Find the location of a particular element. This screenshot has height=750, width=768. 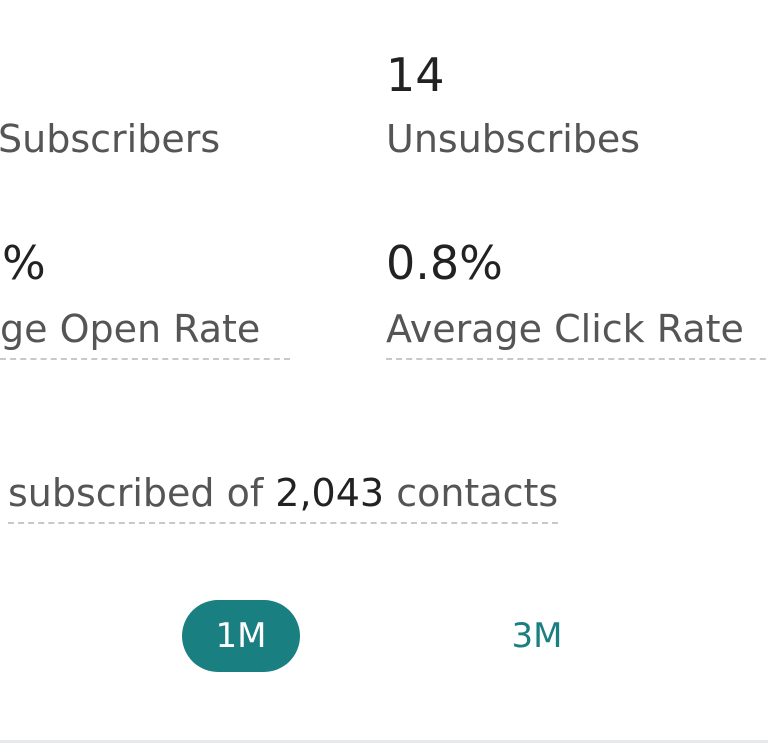

stat-label: ge Open Rate is located at coordinates (145, 335).